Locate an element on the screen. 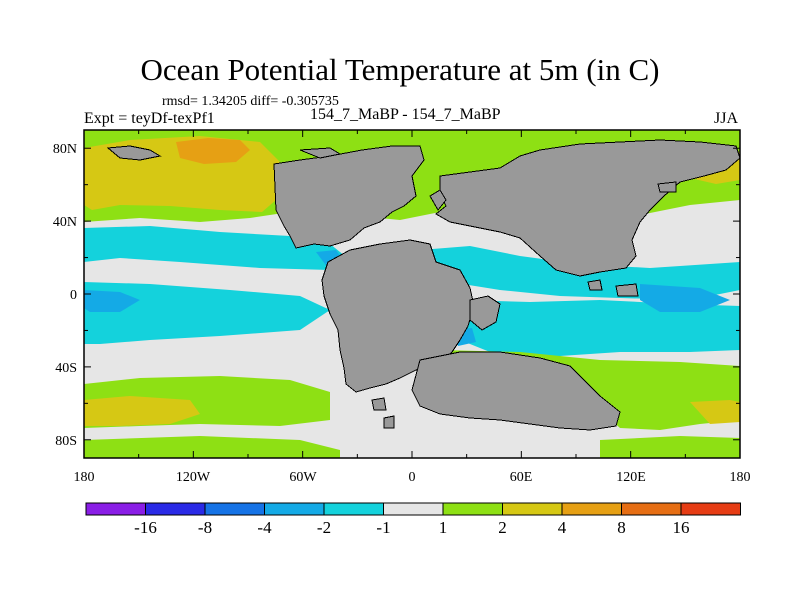 The image size is (800, 600). y-axis-labels: 80N 40N 0 40S 80S is located at coordinates (65, 295).